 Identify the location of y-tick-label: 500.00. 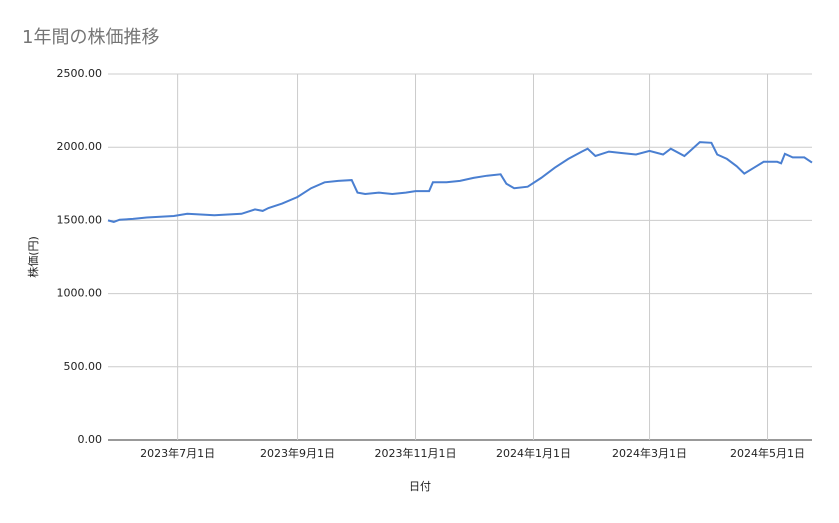
(83, 366).